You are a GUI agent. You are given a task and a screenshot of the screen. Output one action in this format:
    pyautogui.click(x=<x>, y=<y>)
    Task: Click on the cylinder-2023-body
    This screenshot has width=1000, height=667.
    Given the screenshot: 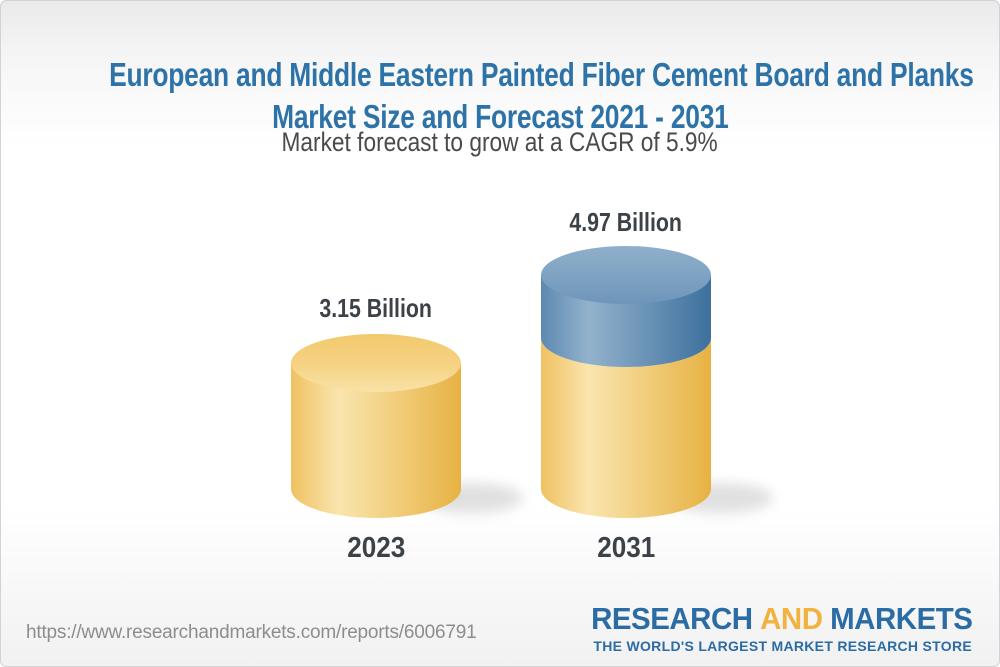 What is the action you would take?
    pyautogui.click(x=376, y=440)
    